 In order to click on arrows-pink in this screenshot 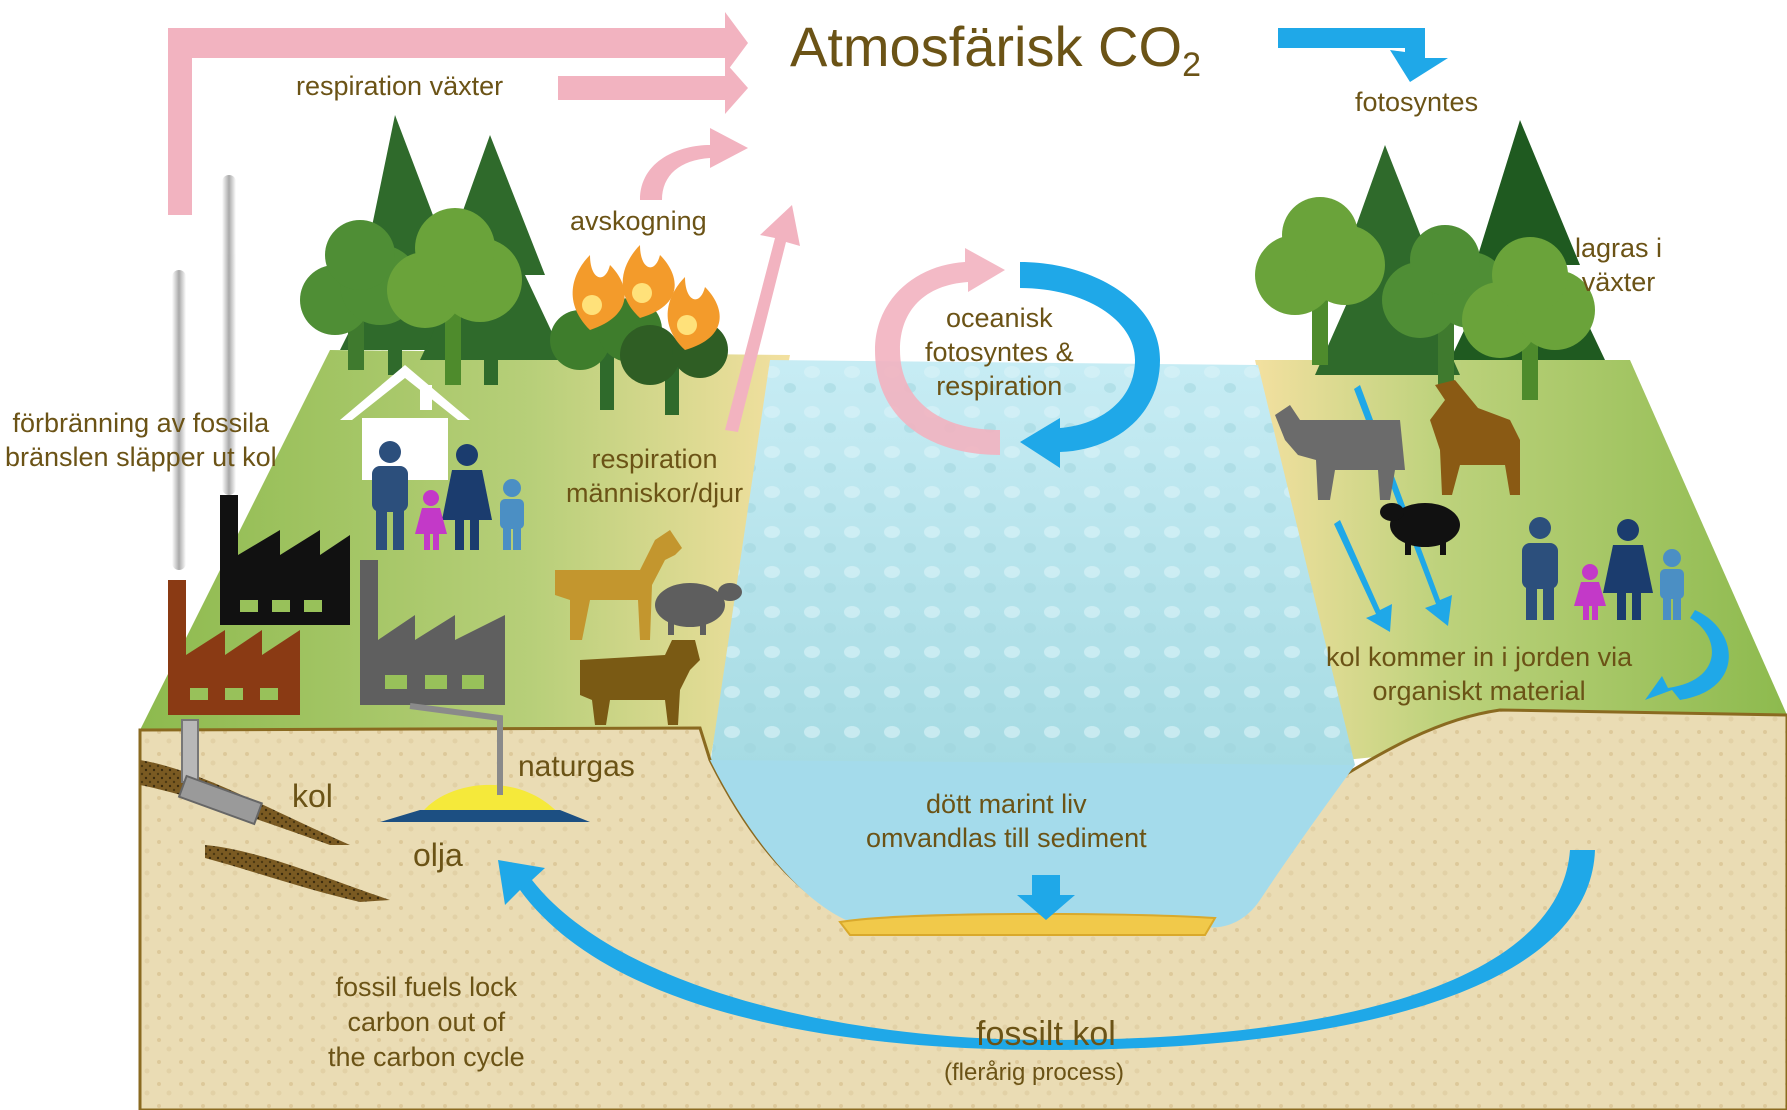, I will do `click(484, 222)`.